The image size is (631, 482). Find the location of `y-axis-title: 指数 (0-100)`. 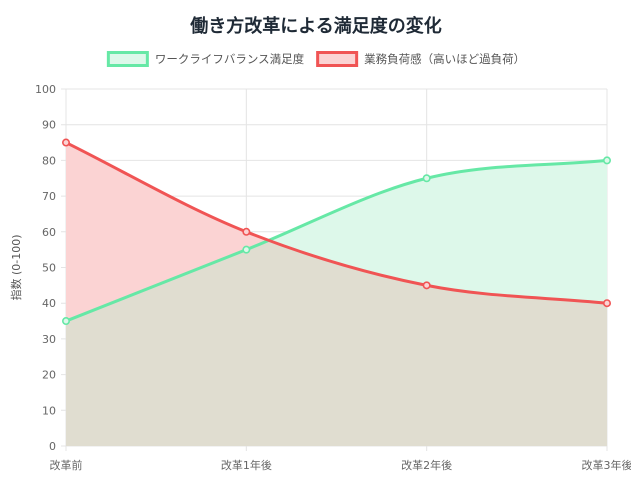

y-axis-title: 指数 (0-100) is located at coordinates (16, 267).